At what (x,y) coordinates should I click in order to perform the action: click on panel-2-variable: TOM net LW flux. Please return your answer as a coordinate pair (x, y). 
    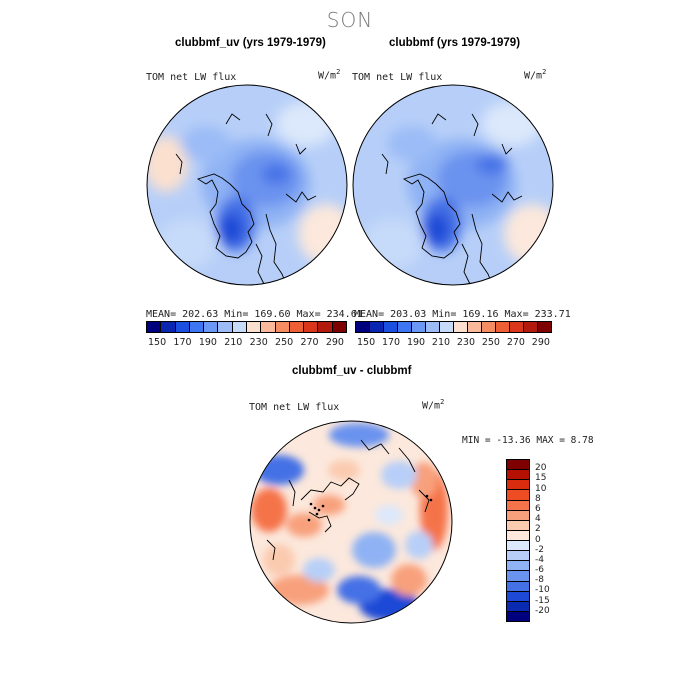
    Looking at the image, I should click on (397, 77).